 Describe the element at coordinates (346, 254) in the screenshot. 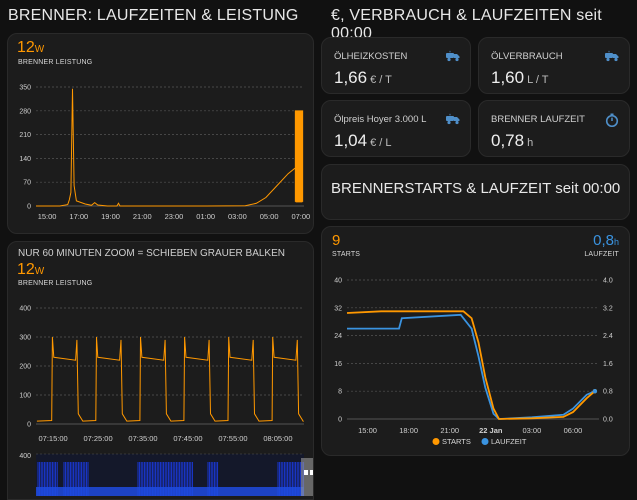

I see `starts-label: STARTS` at that location.